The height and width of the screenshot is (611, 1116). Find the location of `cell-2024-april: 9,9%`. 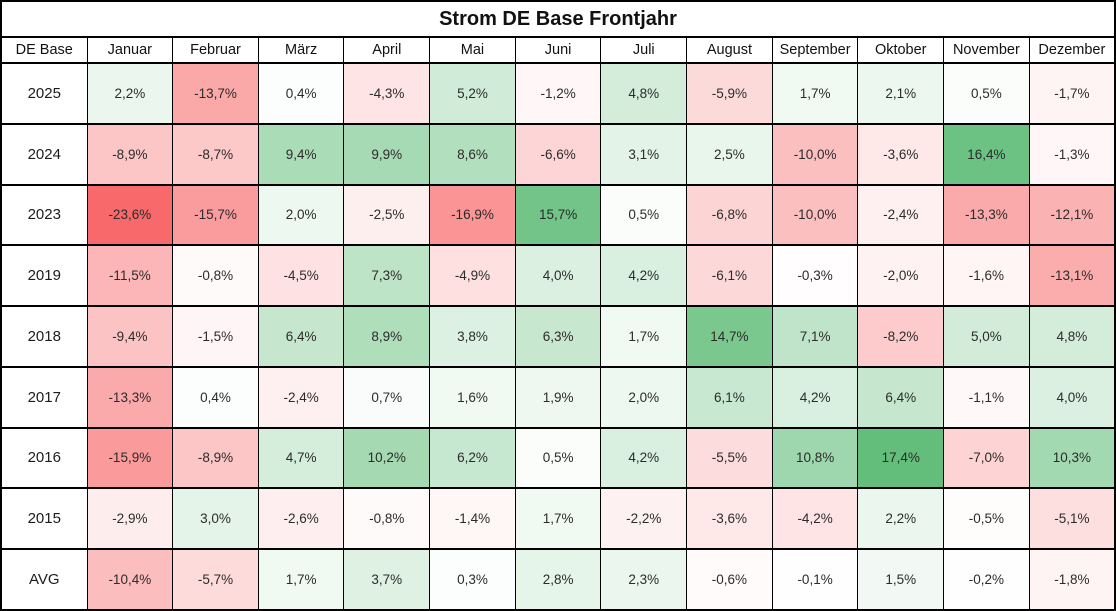

cell-2024-april: 9,9% is located at coordinates (387, 154).